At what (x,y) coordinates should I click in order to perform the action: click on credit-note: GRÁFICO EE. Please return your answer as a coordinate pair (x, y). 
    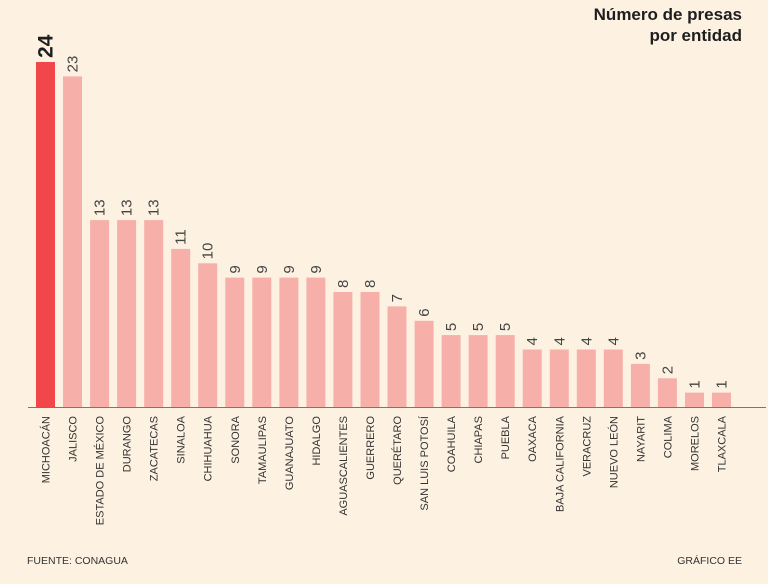
    Looking at the image, I should click on (709, 561).